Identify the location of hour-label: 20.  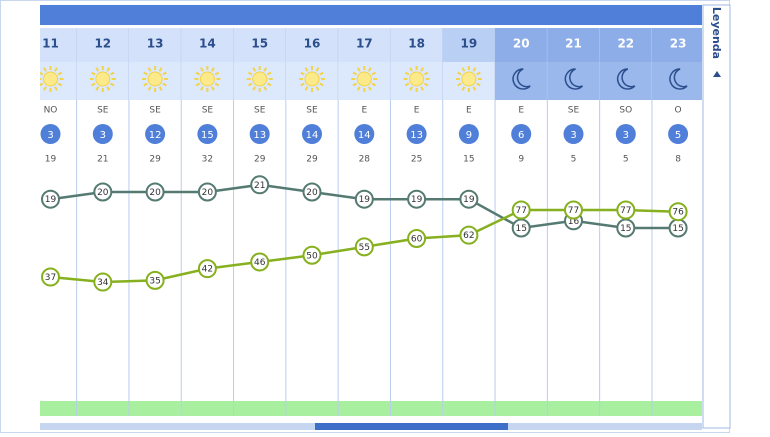
(521, 44).